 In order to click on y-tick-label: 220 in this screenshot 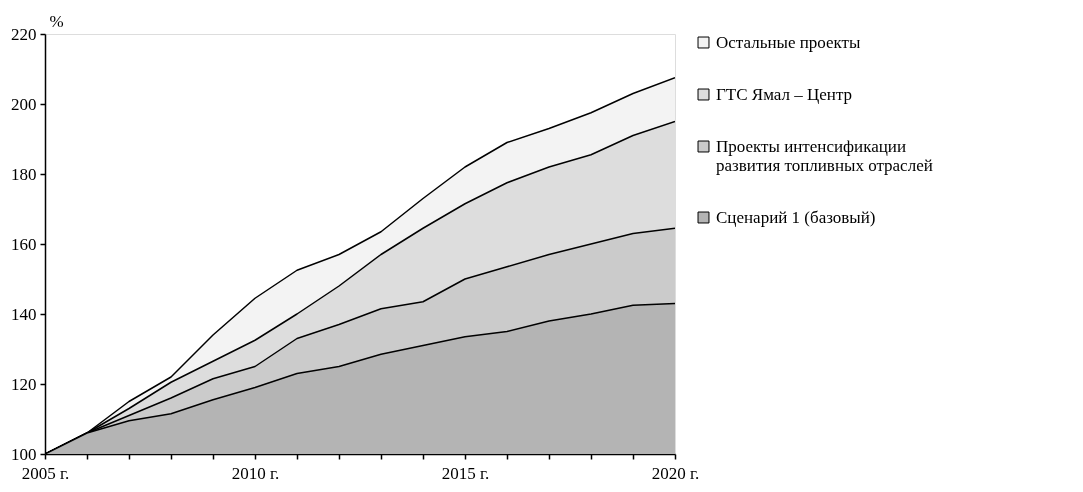, I will do `click(24, 34)`.